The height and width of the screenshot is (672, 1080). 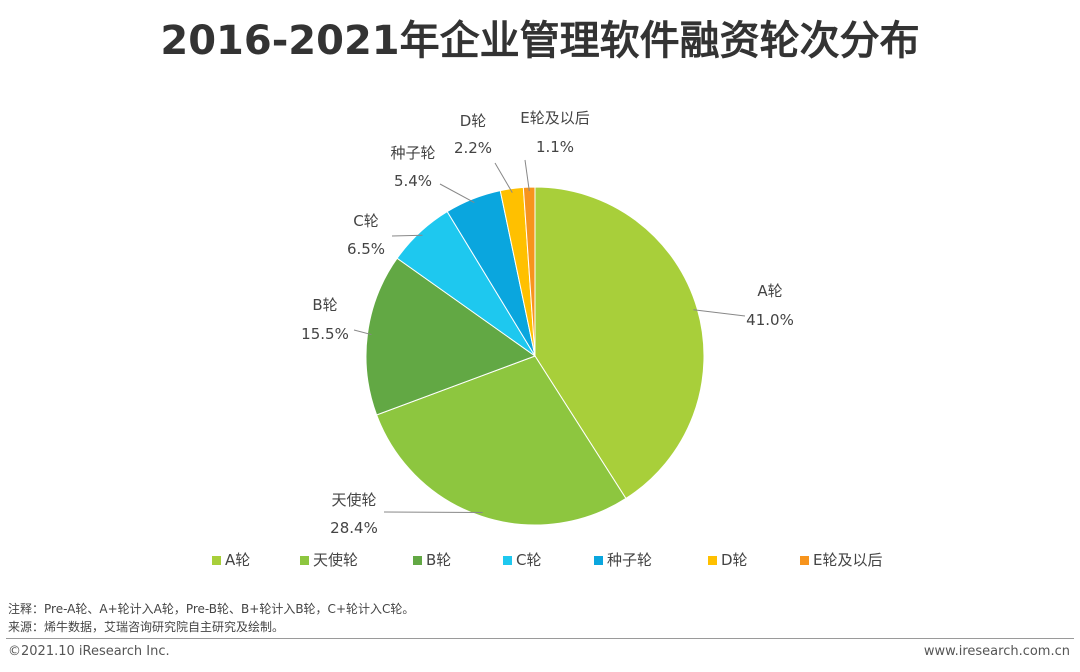 What do you see at coordinates (353, 500) in the screenshot?
I see `slice-label-1: 天使轮` at bounding box center [353, 500].